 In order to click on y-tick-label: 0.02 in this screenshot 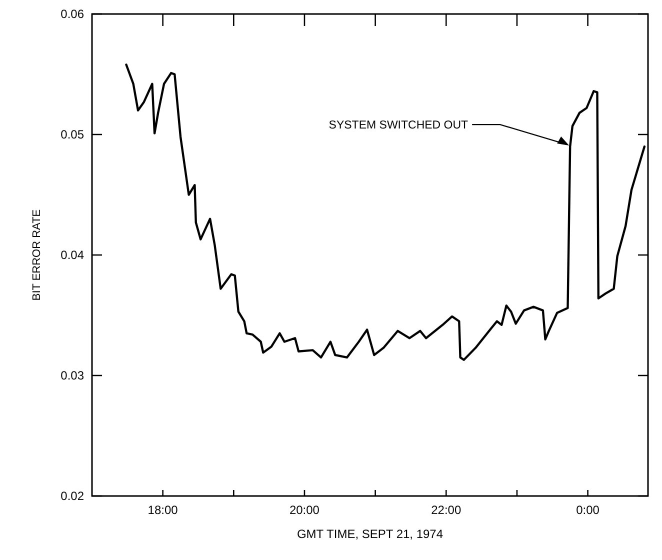, I will do `click(72, 496)`.